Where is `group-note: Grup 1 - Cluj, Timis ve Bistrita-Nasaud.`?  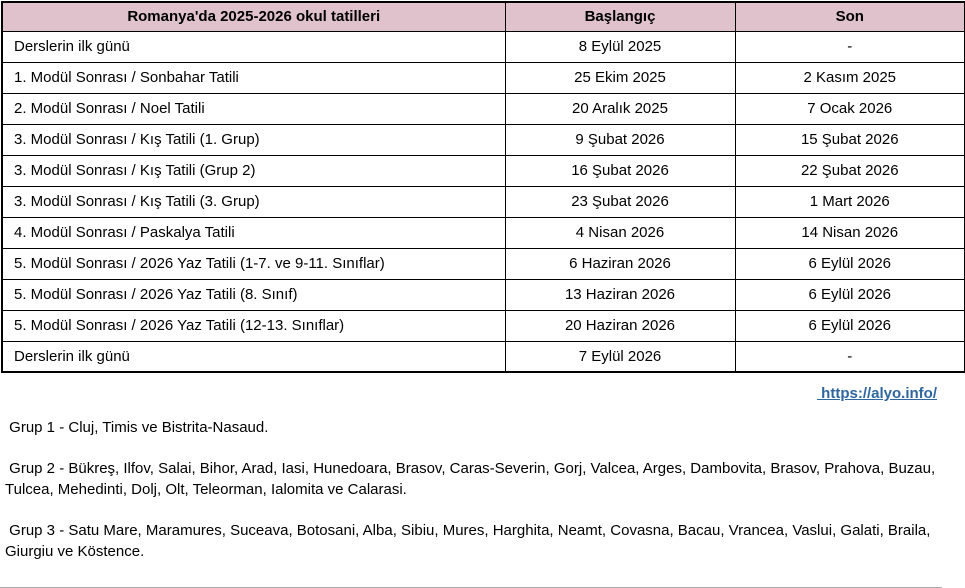 group-note: Grup 1 - Cluj, Timis ve Bistrita-Nasaud. is located at coordinates (137, 427).